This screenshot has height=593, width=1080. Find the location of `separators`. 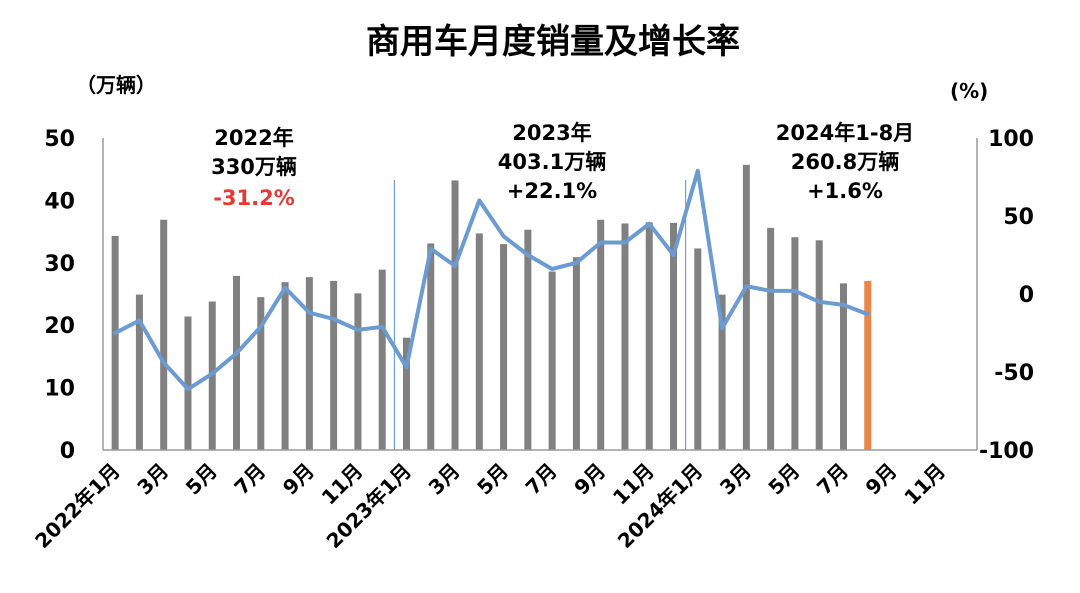

separators is located at coordinates (540, 315).